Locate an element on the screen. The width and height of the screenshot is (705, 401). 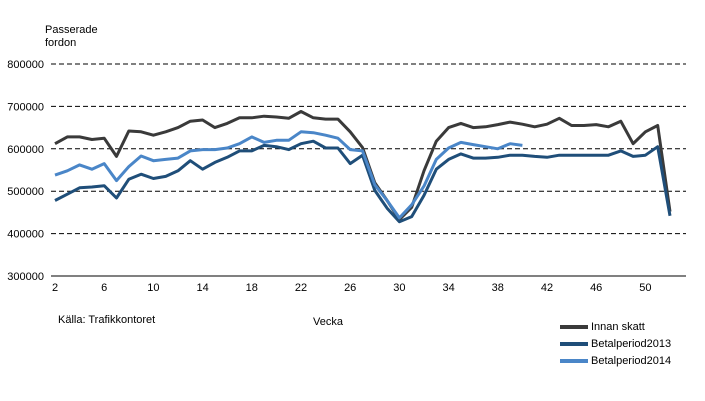
series-line-betalperiod2014 is located at coordinates (288, 175).